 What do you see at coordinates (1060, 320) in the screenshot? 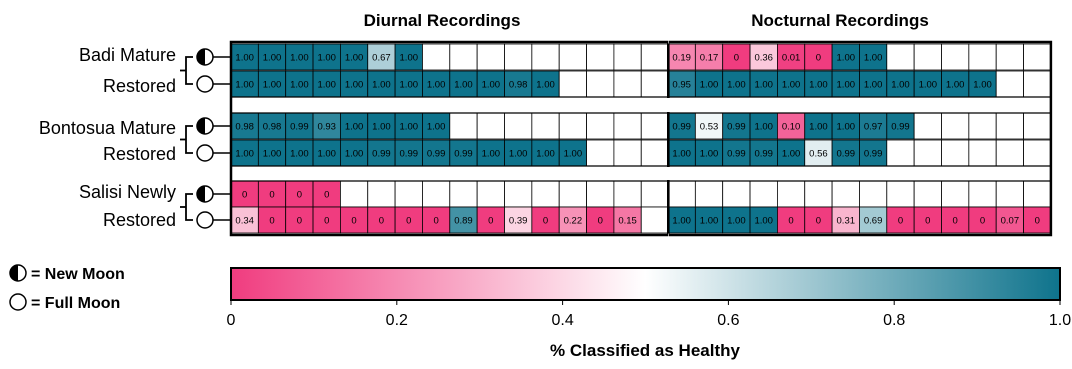
I see `colorbar-tick-label: 1.0` at bounding box center [1060, 320].